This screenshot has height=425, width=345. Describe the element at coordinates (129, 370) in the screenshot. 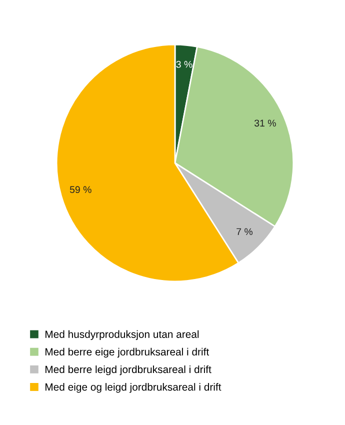

I see `legend-label: Med berre leigd jordbruksareal i drift` at that location.